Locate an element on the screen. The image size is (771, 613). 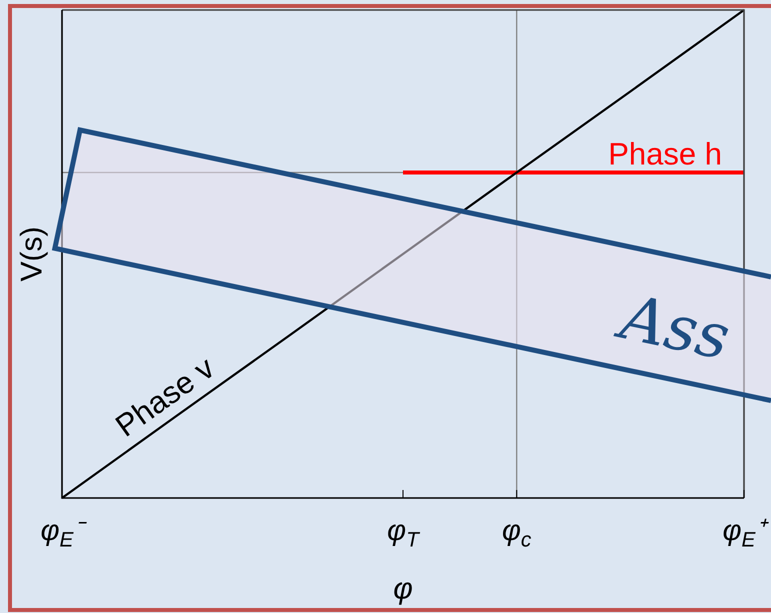
annotation: Ass is located at coordinates (673, 326).